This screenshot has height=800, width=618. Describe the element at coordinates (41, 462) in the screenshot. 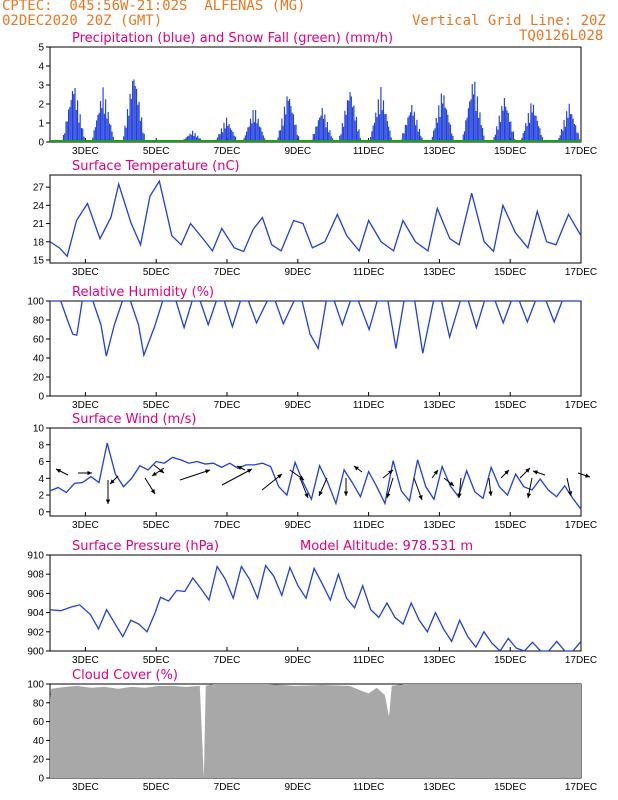

I see `y-tick-label: 6` at that location.